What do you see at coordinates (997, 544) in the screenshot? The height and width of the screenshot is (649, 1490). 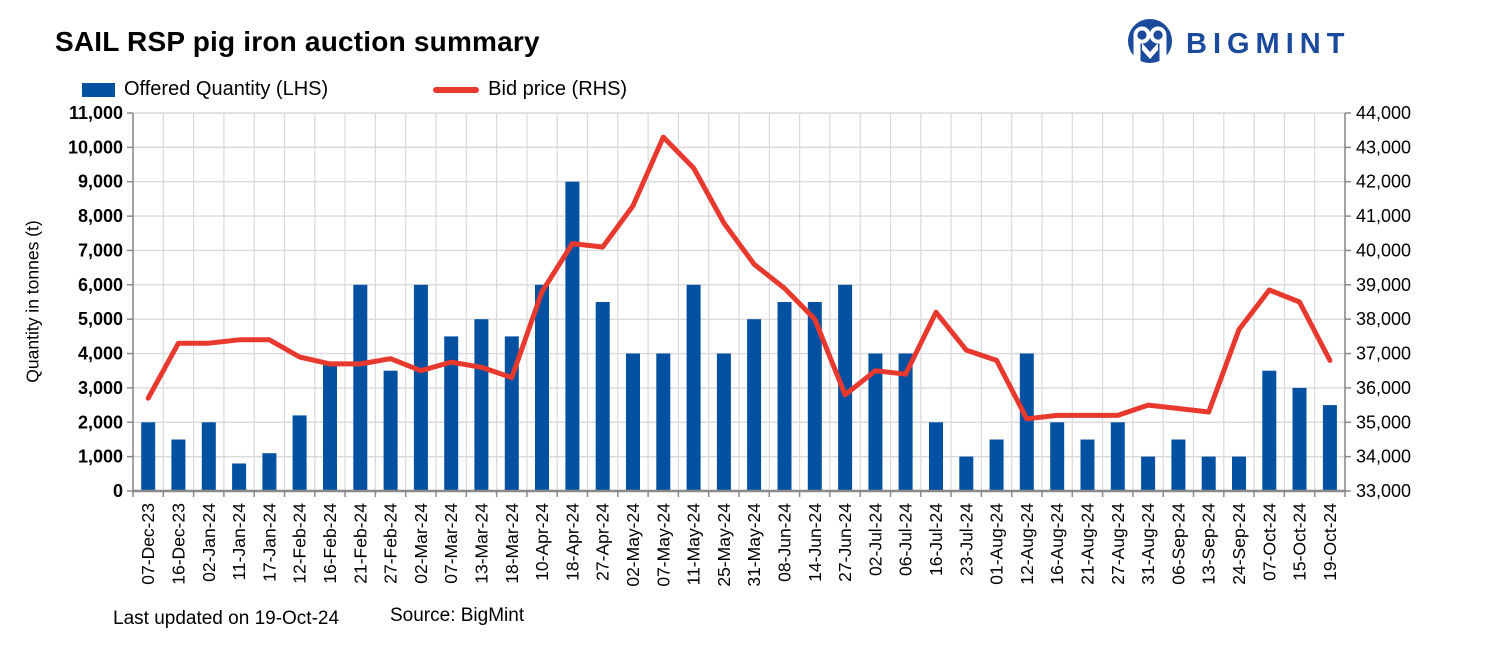 I see `x-tick-label: 01-Aug-24` at bounding box center [997, 544].